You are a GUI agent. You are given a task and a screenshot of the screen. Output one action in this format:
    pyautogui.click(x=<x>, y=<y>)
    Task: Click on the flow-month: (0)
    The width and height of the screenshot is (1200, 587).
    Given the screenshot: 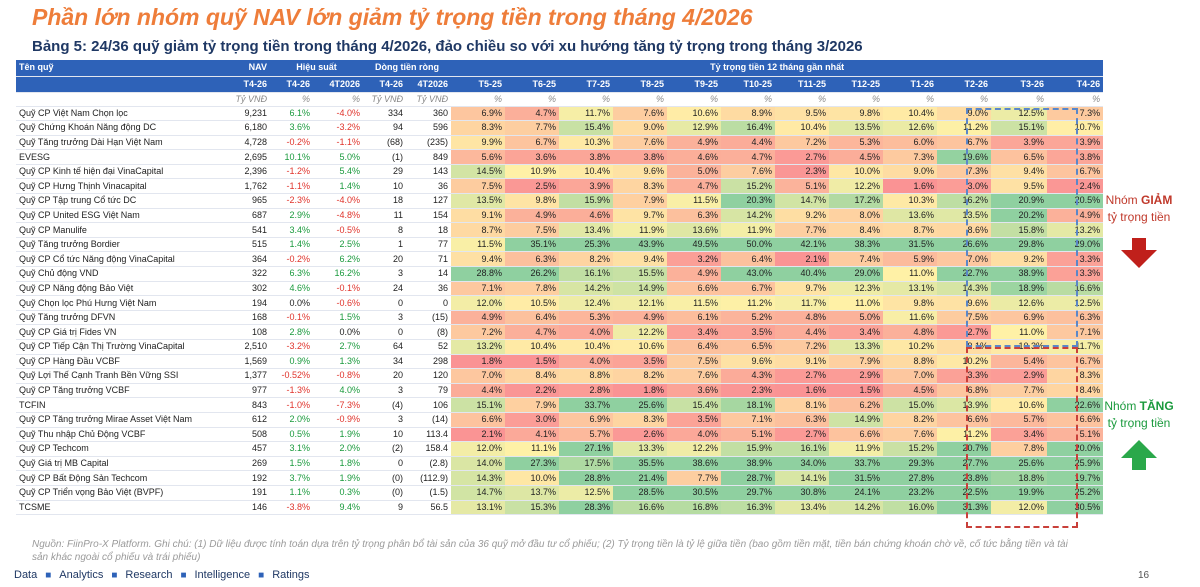 What is the action you would take?
    pyautogui.click(x=385, y=478)
    